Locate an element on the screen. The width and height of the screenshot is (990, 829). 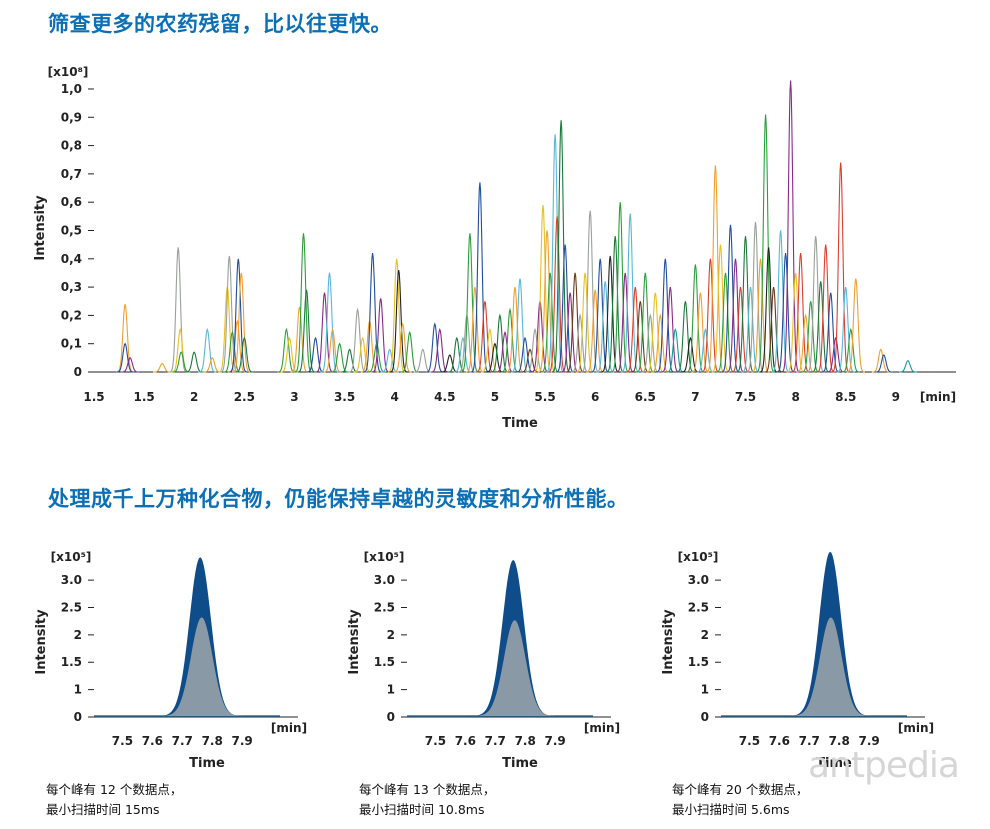
x-unit-label: [min] is located at coordinates (602, 728).